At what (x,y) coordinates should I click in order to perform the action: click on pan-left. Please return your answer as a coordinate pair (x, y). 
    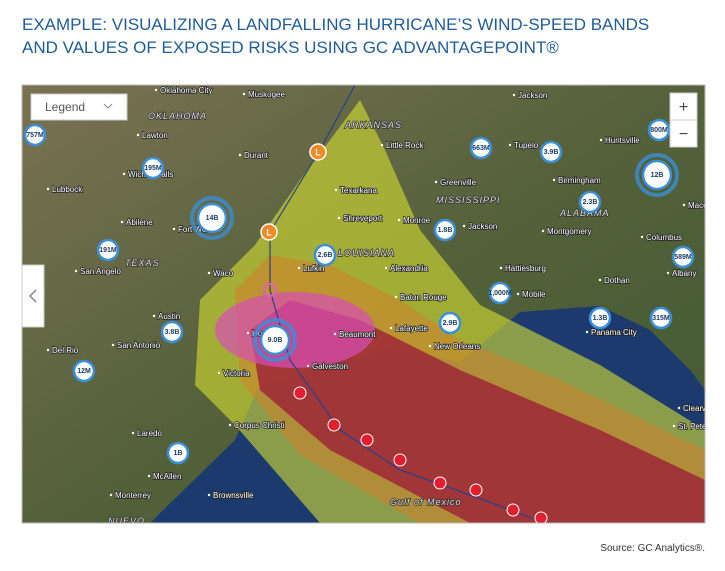
    Looking at the image, I should click on (33, 296).